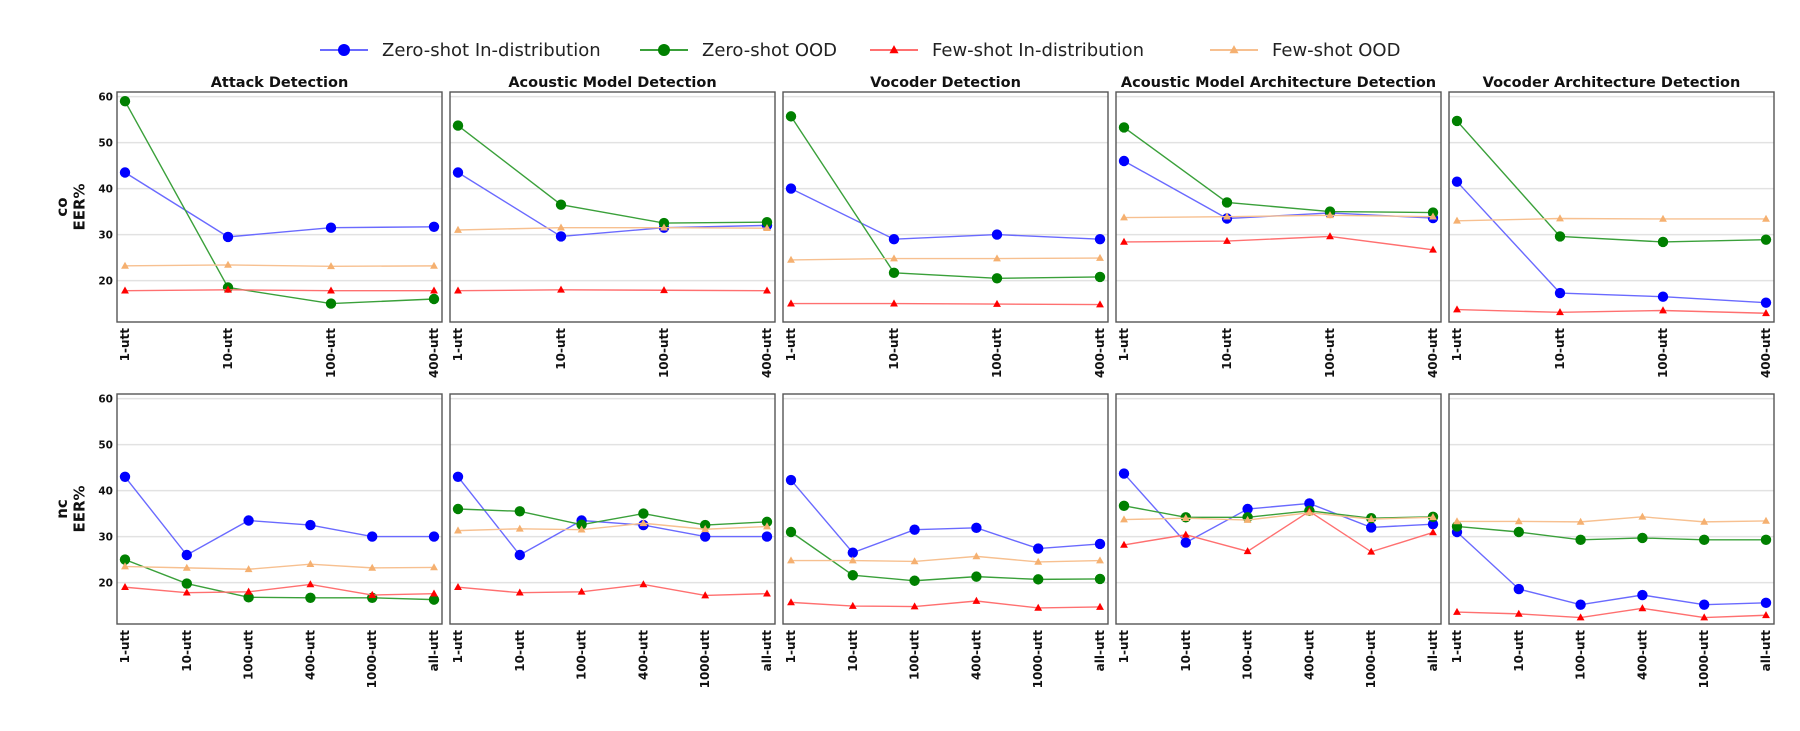 Image resolution: width=1800 pixels, height=731 pixels. I want to click on panel-1-2-xtick-400-utt: 400-utt, so click(976, 655).